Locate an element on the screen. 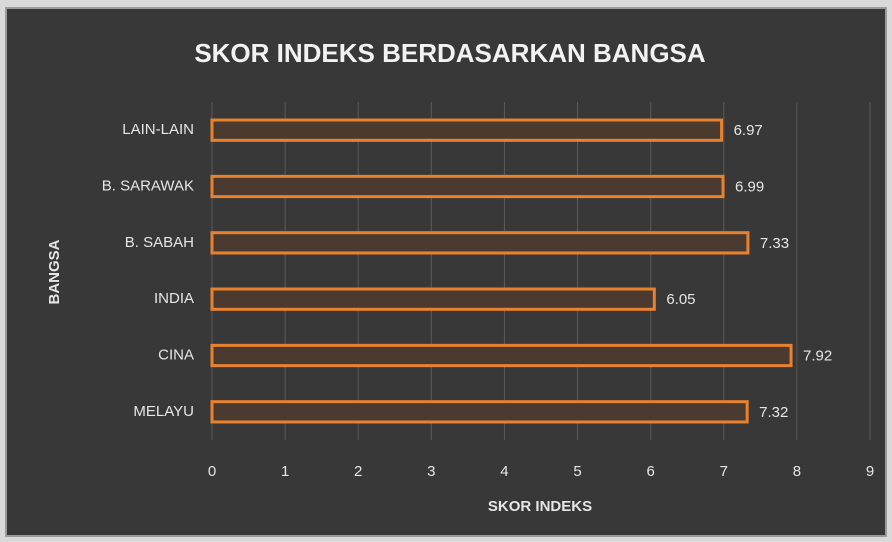  y-tick-label: MELAYU is located at coordinates (163, 411).